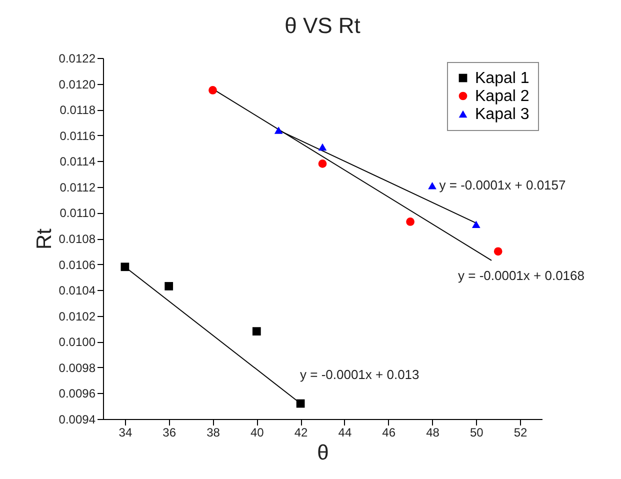  Describe the element at coordinates (78, 110) in the screenshot. I see `y-tick-label: 0.0118` at that location.